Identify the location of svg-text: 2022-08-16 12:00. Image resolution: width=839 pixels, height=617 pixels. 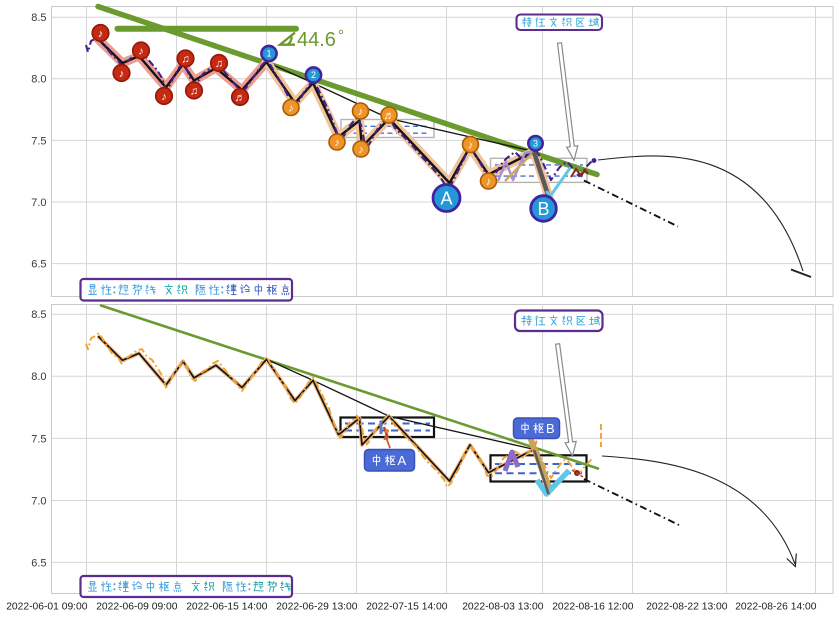
(593, 606).